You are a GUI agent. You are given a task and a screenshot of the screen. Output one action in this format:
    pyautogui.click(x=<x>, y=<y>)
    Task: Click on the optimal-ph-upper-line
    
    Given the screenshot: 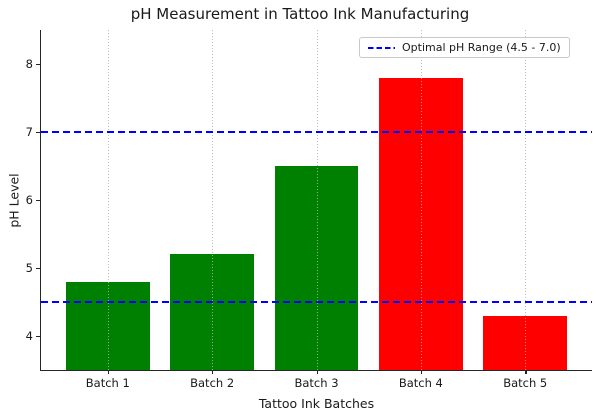 What is the action you would take?
    pyautogui.click(x=316, y=132)
    